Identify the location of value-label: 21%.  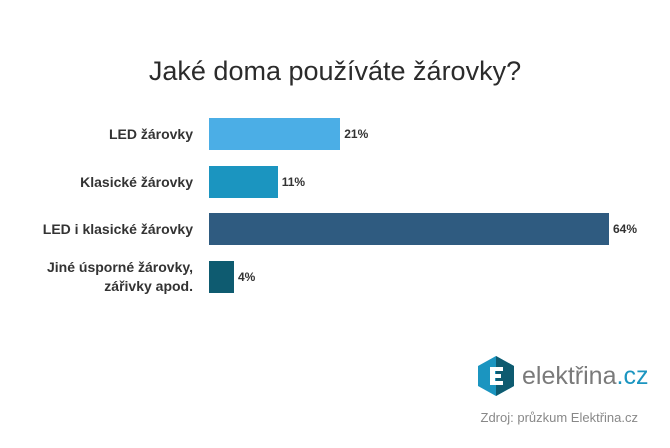
(356, 134).